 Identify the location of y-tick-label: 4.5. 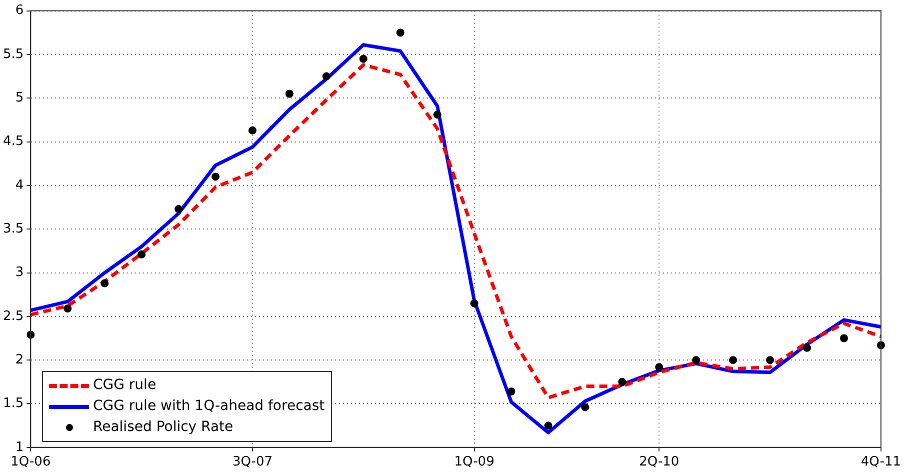
(13, 142).